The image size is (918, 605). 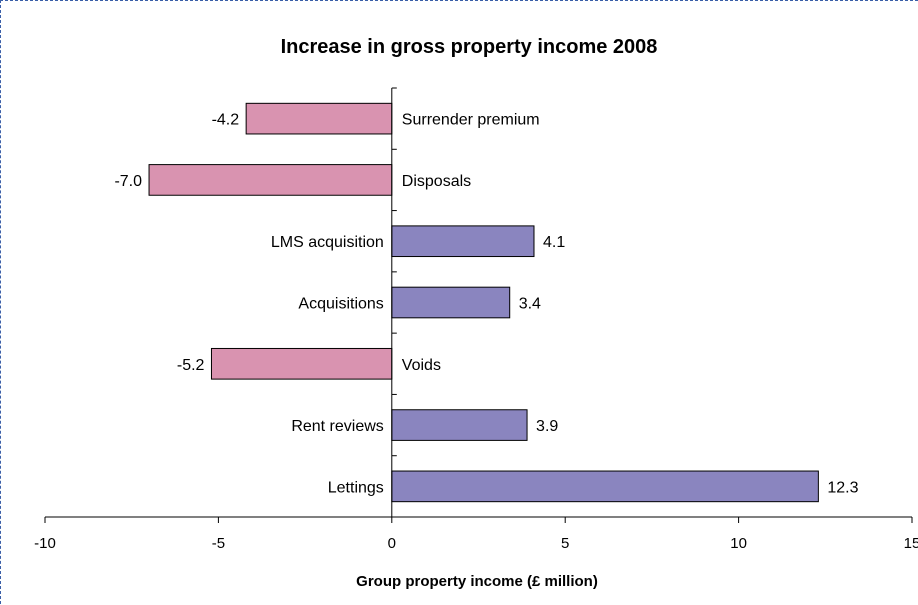 I want to click on category-label: Surrender premium, so click(x=471, y=120).